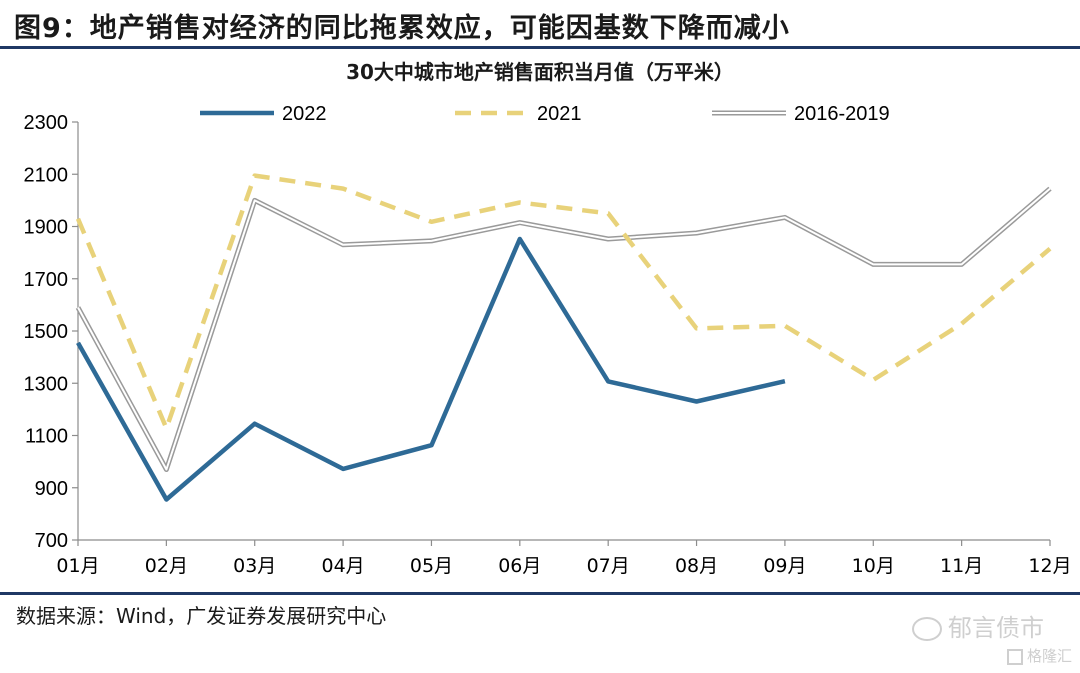  Describe the element at coordinates (842, 114) in the screenshot. I see `legend-label: 2016-2019` at that location.